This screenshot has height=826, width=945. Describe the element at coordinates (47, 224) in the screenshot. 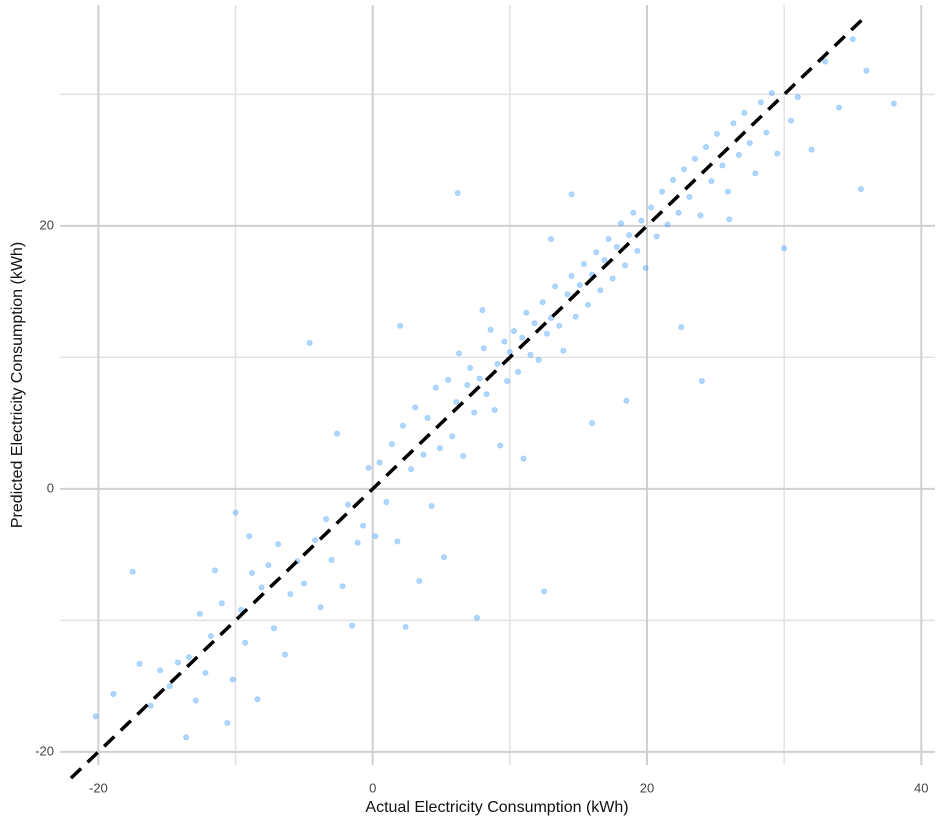

I see `y-tick-label: 20` at that location.